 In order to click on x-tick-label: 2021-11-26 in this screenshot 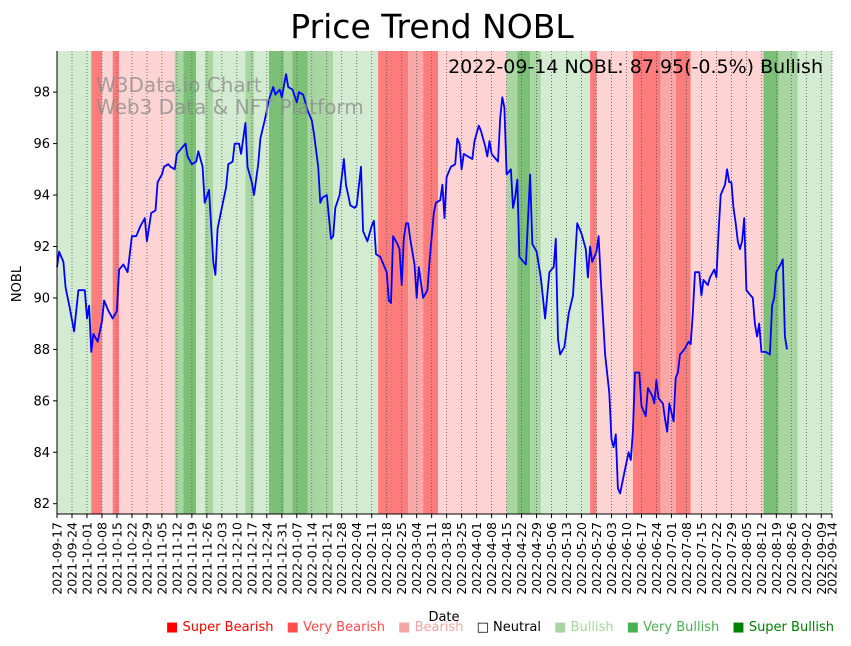, I will do `click(206, 558)`.